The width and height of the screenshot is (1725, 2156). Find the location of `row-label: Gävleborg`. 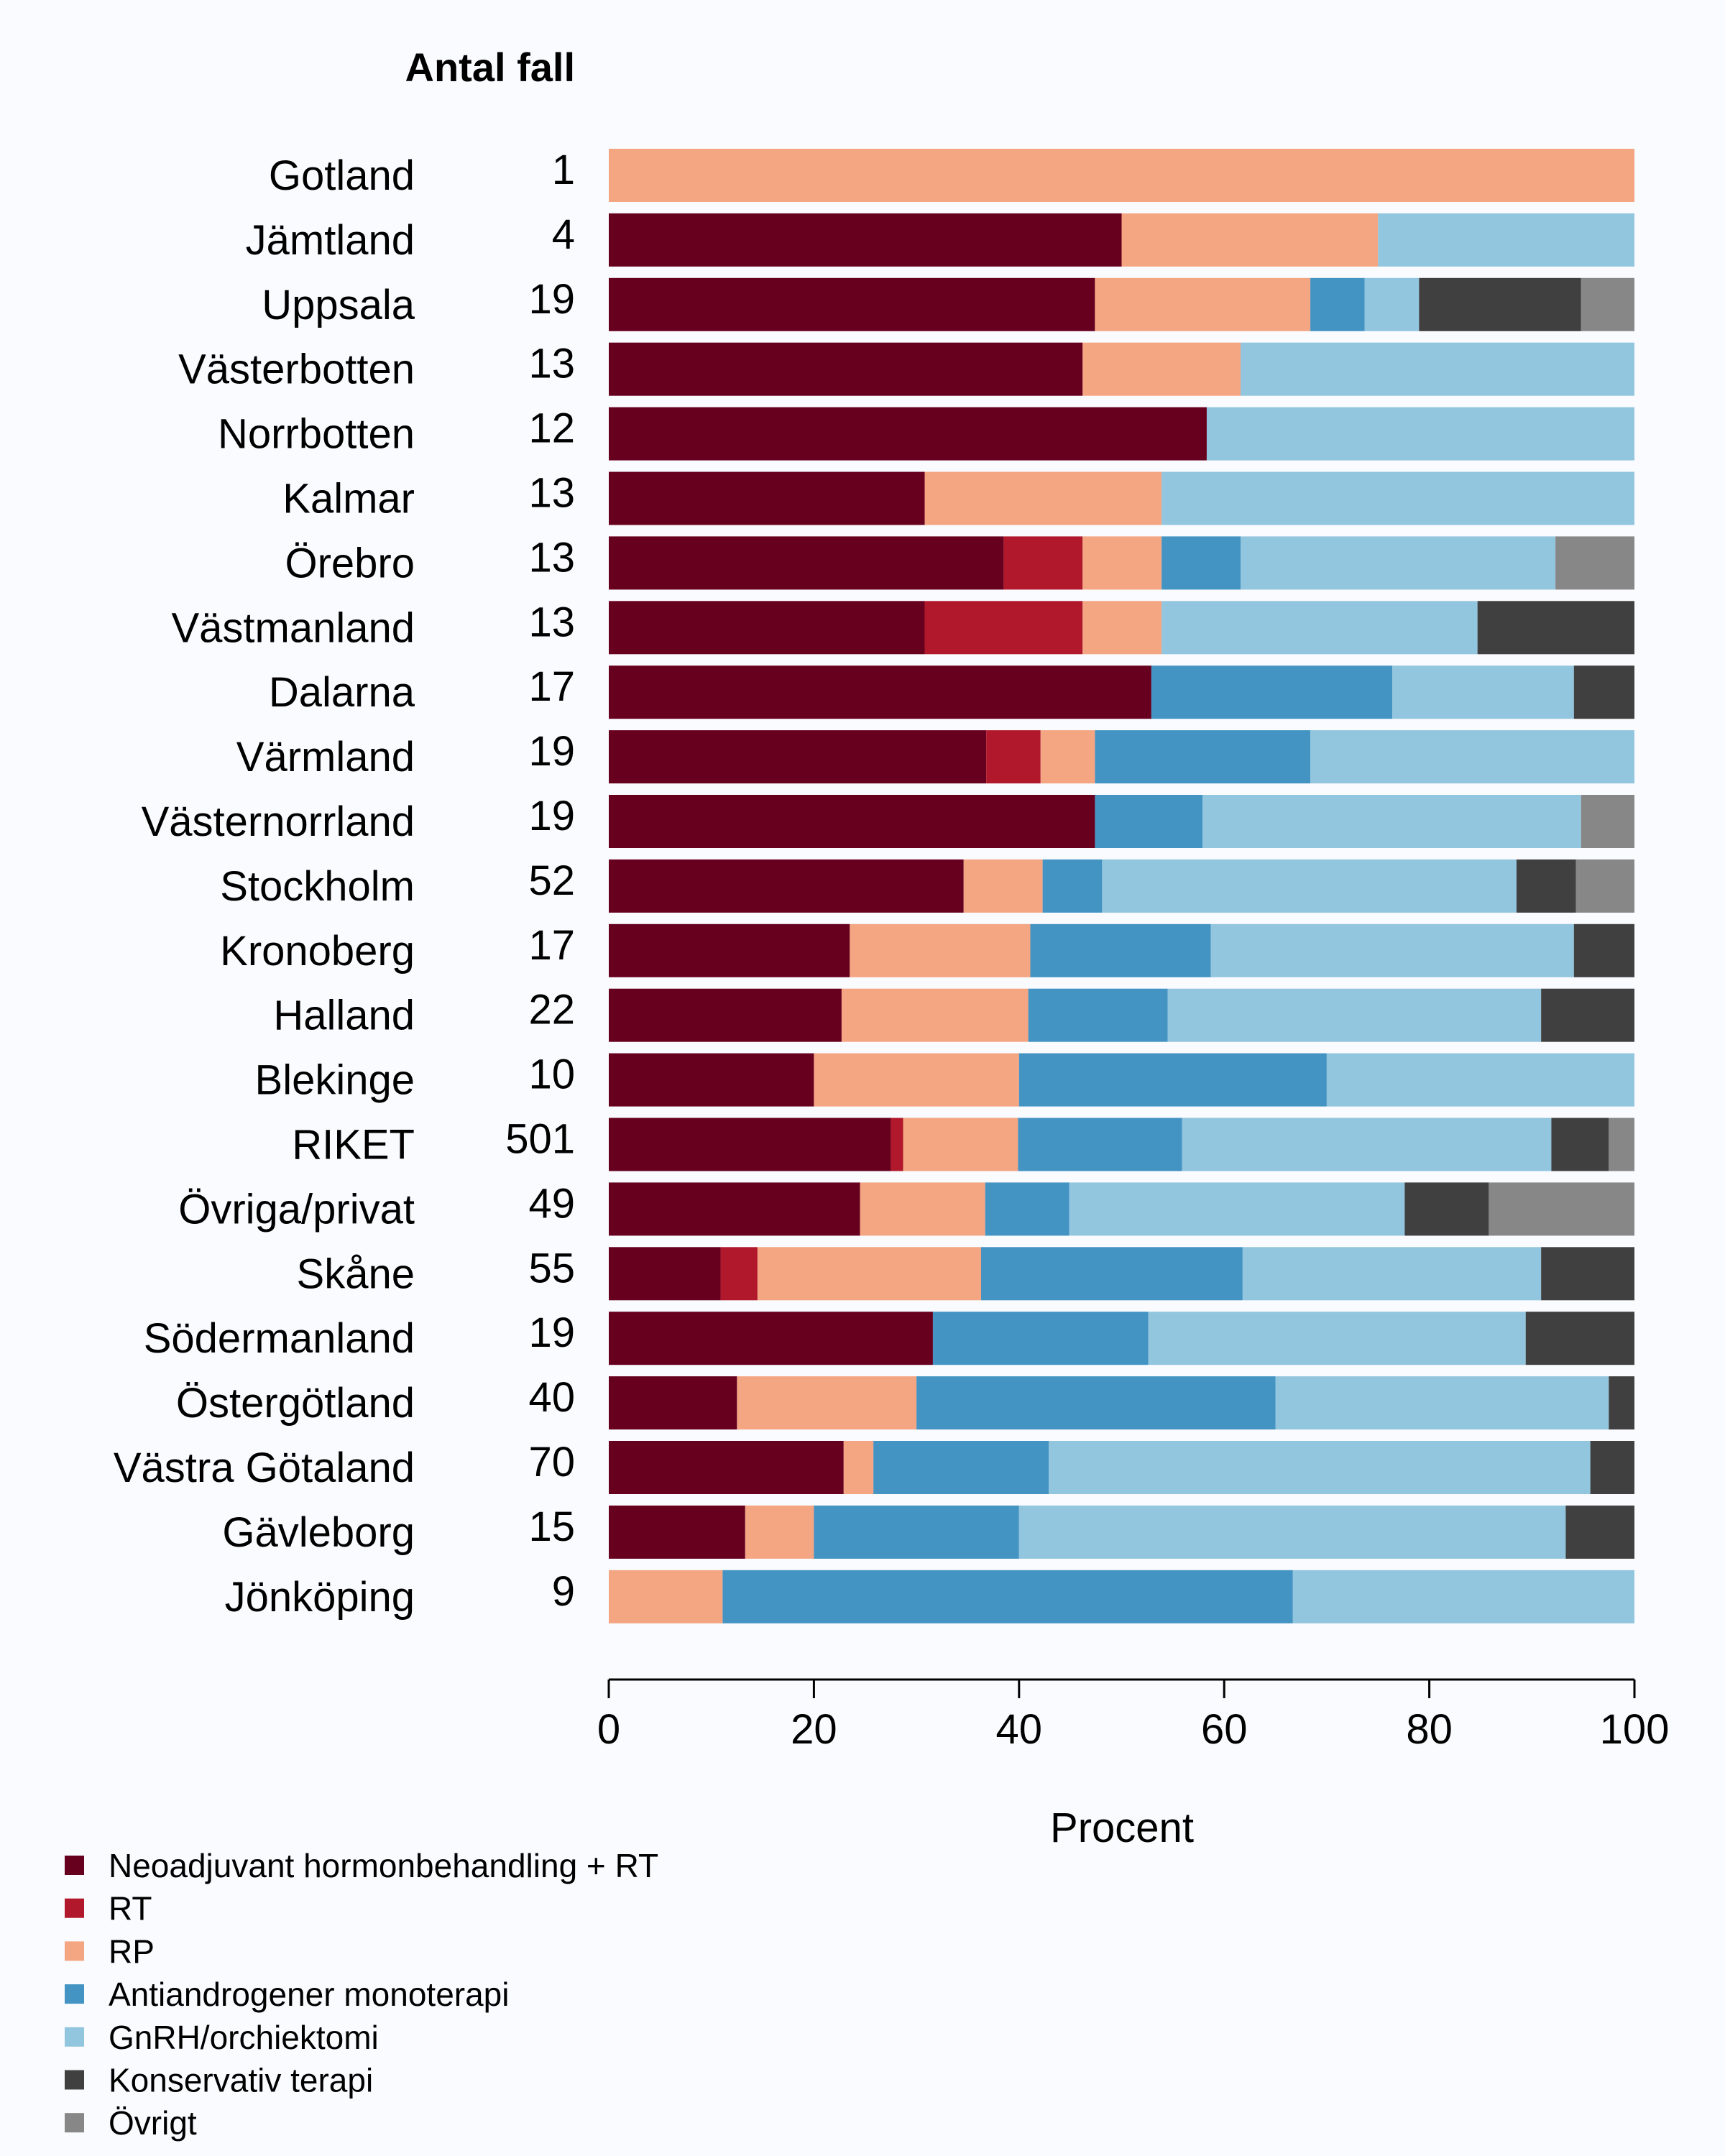

row-label: Gävleborg is located at coordinates (318, 1532).